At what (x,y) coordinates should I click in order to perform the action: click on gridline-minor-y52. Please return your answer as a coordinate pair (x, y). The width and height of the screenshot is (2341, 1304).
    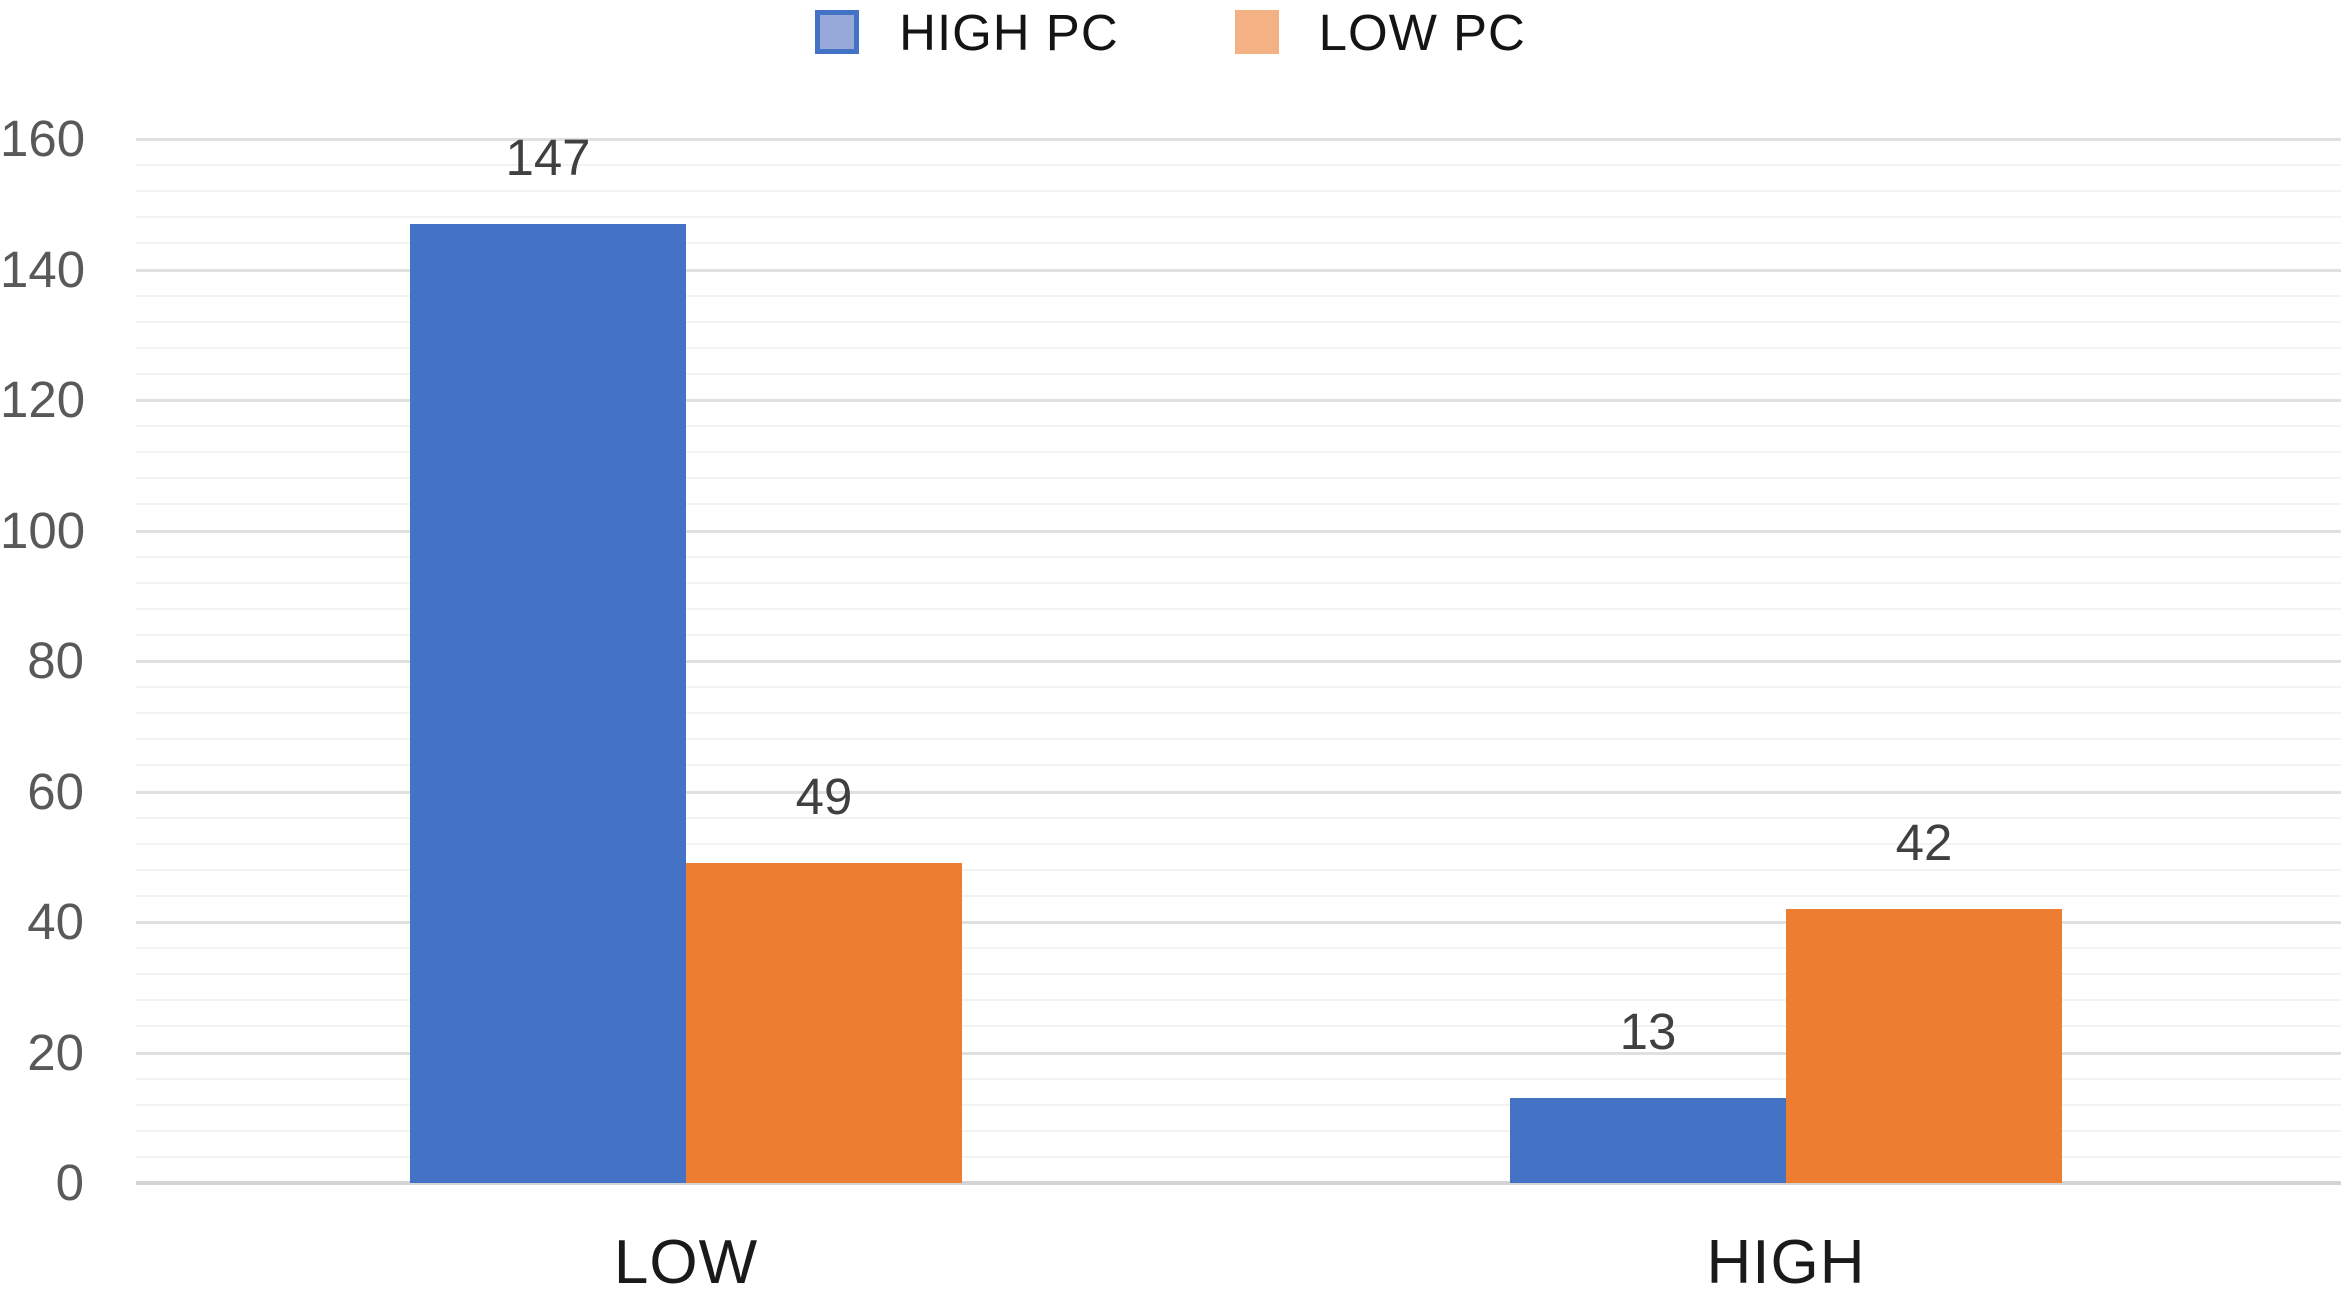
    Looking at the image, I should click on (1238, 843).